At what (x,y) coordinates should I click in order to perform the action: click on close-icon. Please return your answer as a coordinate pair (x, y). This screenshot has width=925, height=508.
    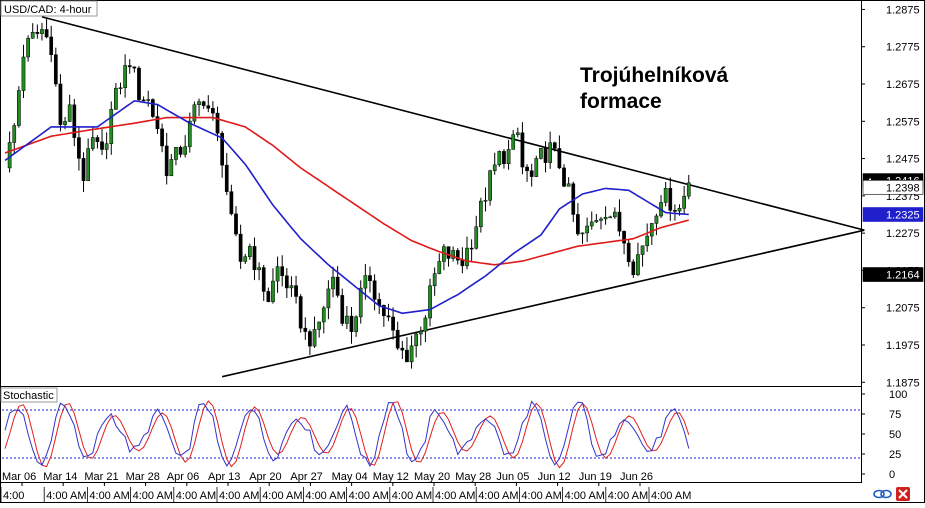
    Looking at the image, I should click on (903, 494).